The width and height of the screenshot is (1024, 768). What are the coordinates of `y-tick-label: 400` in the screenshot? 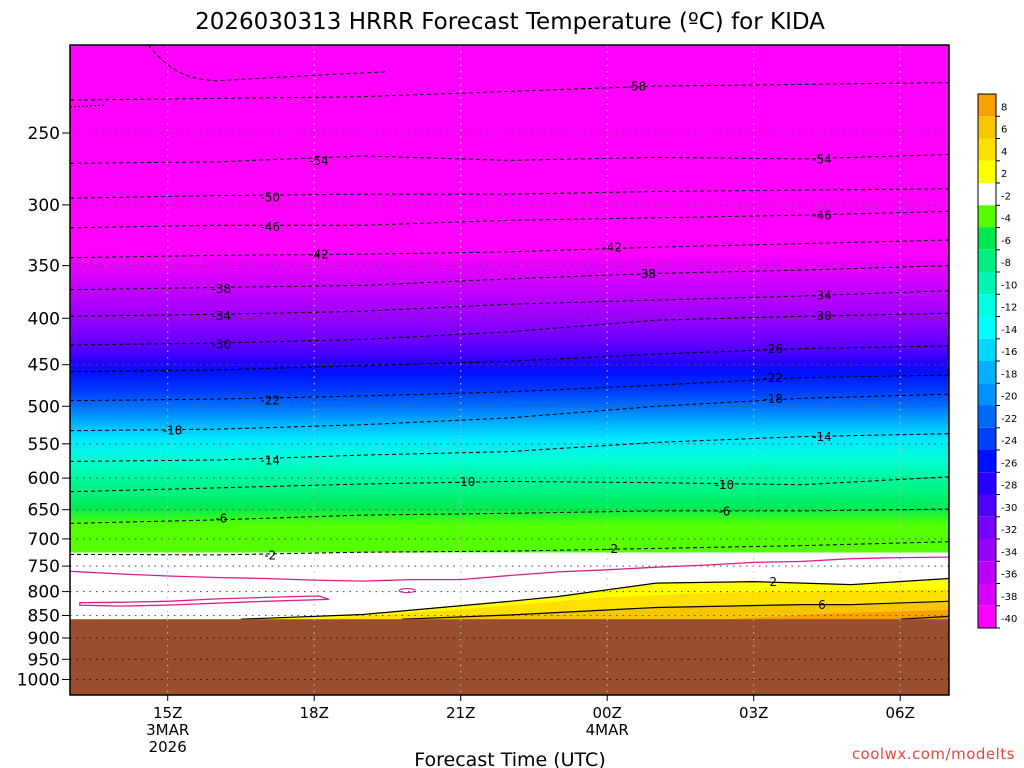 It's located at (44, 319).